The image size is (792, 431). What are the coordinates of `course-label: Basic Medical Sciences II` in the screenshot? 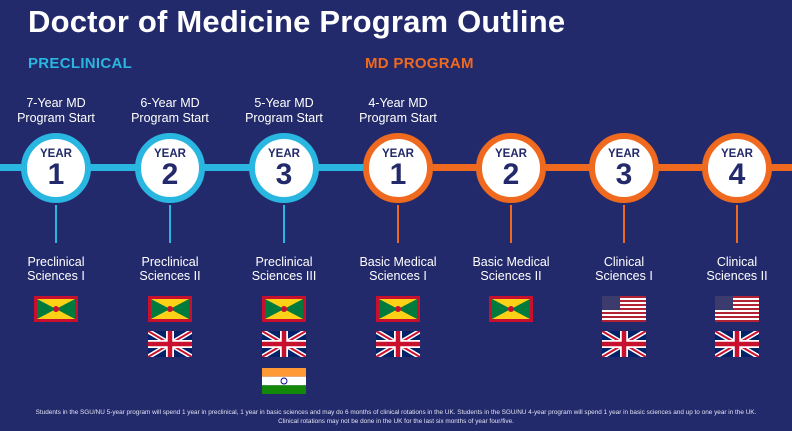 It's located at (511, 269).